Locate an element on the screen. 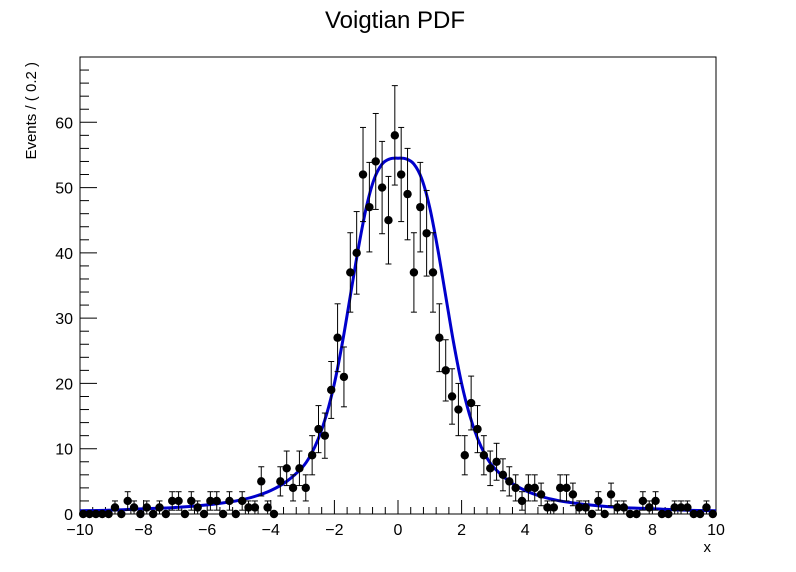 The width and height of the screenshot is (796, 572). x-tick-label: 0 is located at coordinates (398, 530).